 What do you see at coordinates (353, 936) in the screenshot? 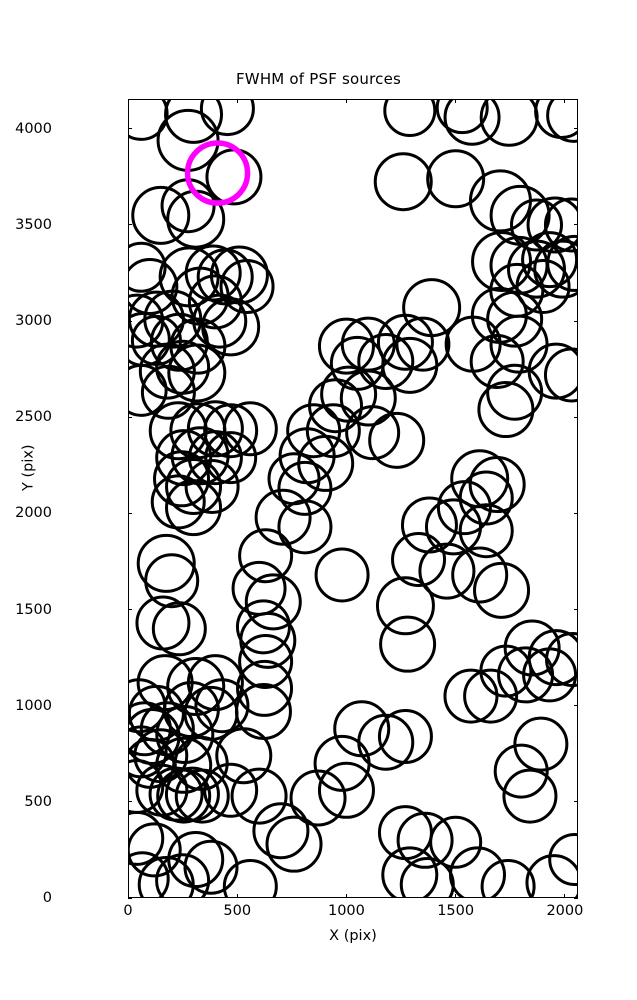
I see `x-axis-label: X (pix)` at bounding box center [353, 936].